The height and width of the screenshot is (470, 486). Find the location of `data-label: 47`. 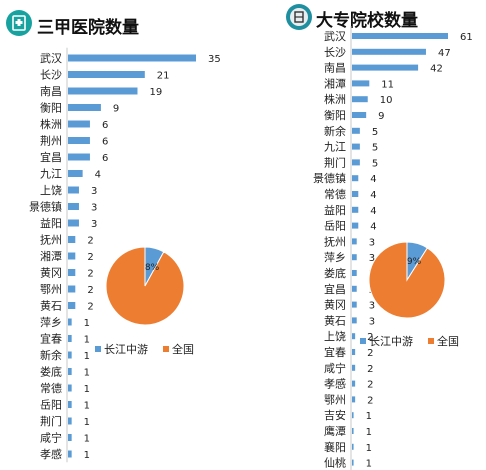

data-label: 47 is located at coordinates (444, 53).